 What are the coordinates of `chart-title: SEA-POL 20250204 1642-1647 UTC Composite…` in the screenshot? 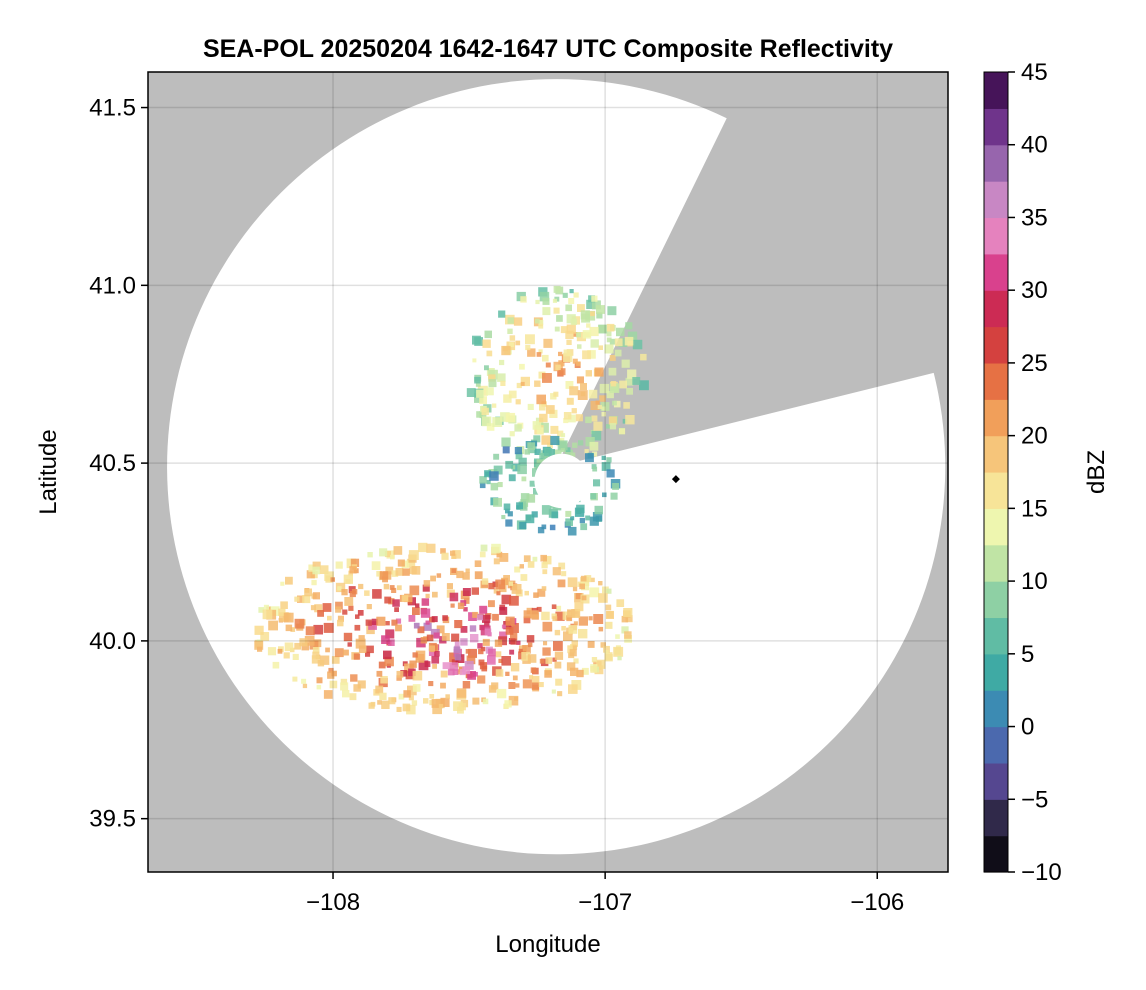 It's located at (548, 49).